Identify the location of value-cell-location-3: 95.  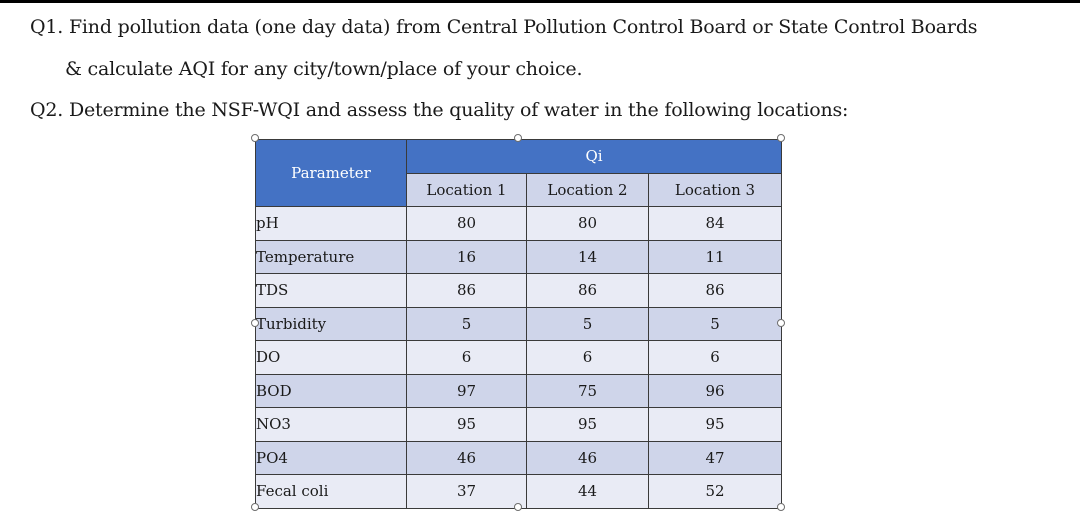
(715, 424).